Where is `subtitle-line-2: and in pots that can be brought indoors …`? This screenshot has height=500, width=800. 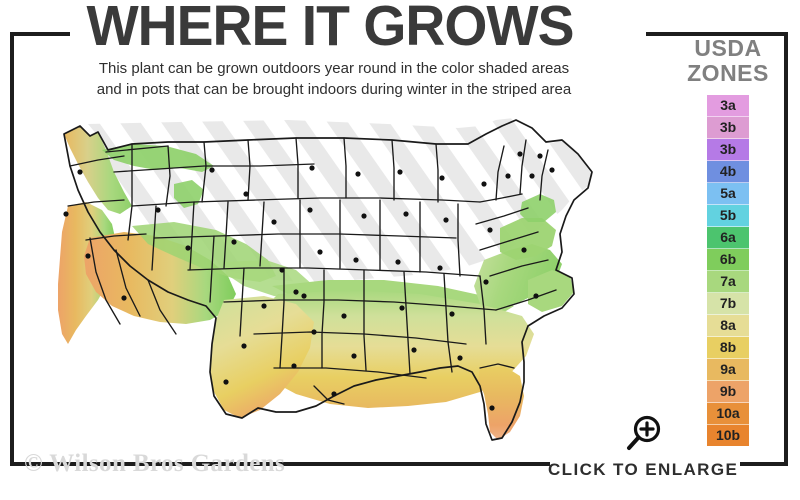
subtitle-line-2: and in pots that can be brought indoors … is located at coordinates (334, 89).